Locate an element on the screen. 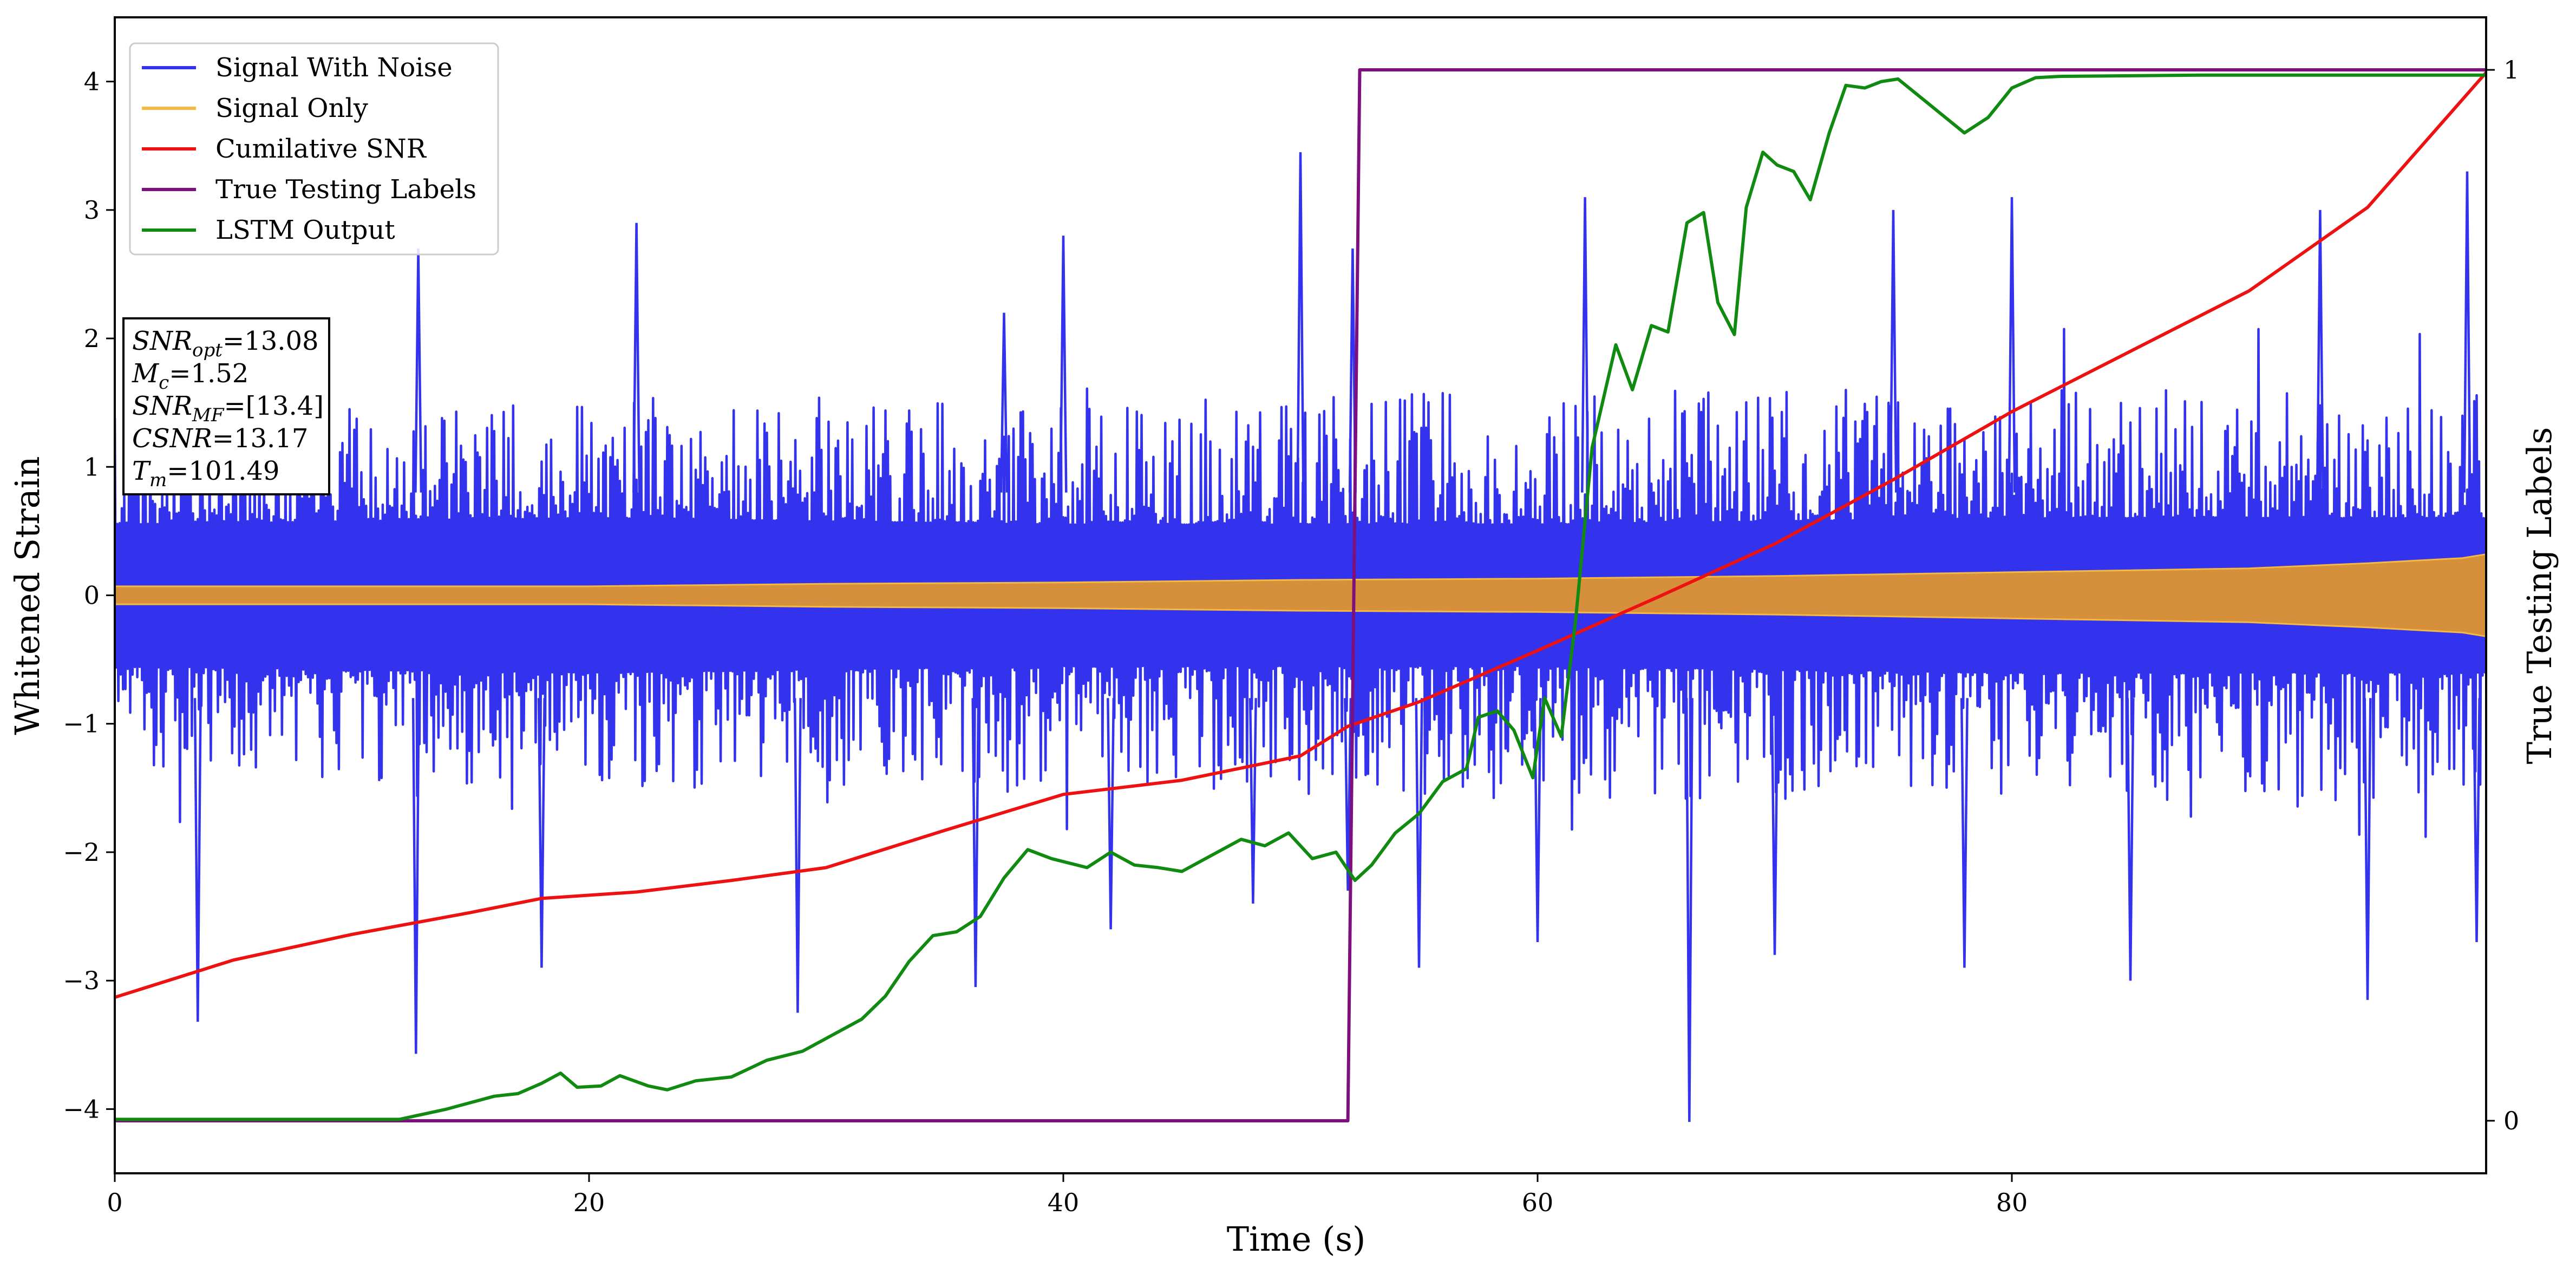 This screenshot has width=2576, height=1274. y-tick-label: −2 is located at coordinates (82, 852).